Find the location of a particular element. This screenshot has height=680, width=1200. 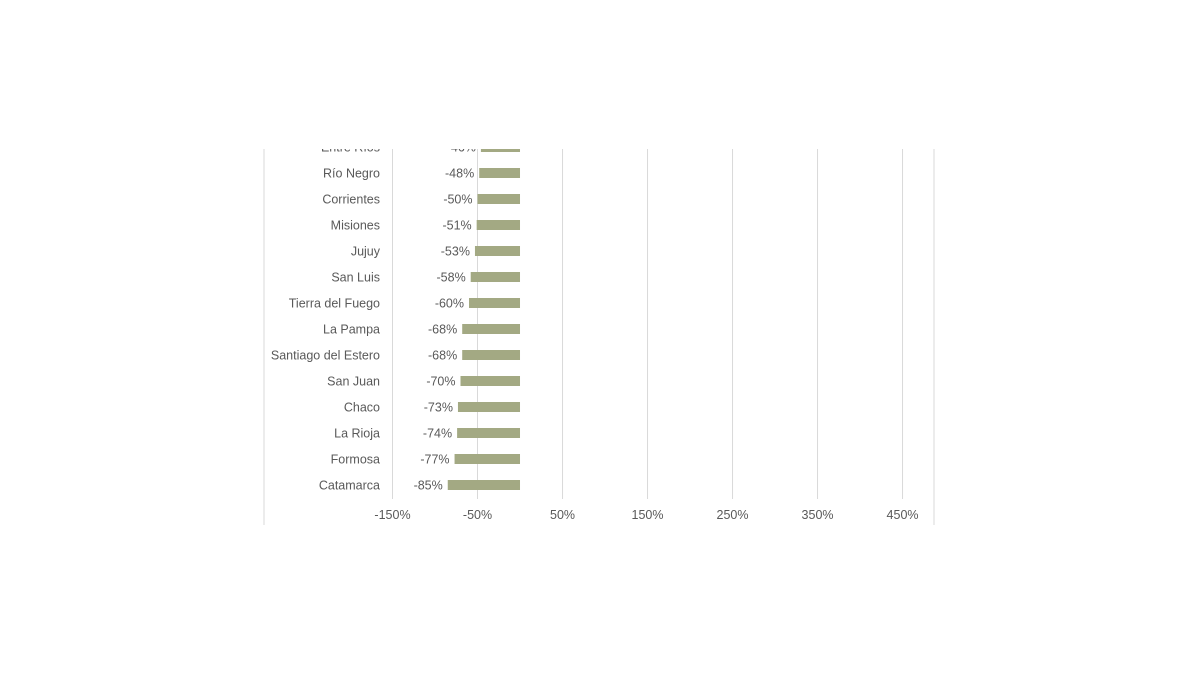

x-tick-label: 50% is located at coordinates (562, 515).